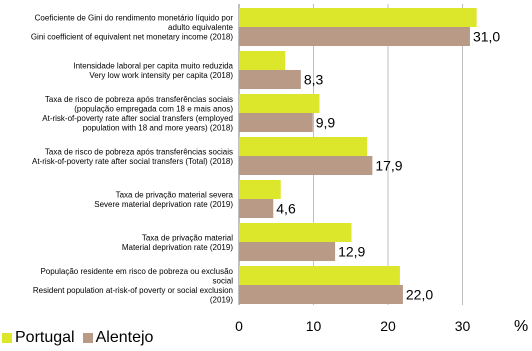  What do you see at coordinates (388, 326) in the screenshot?
I see `x-tick-label-2: 20` at bounding box center [388, 326].